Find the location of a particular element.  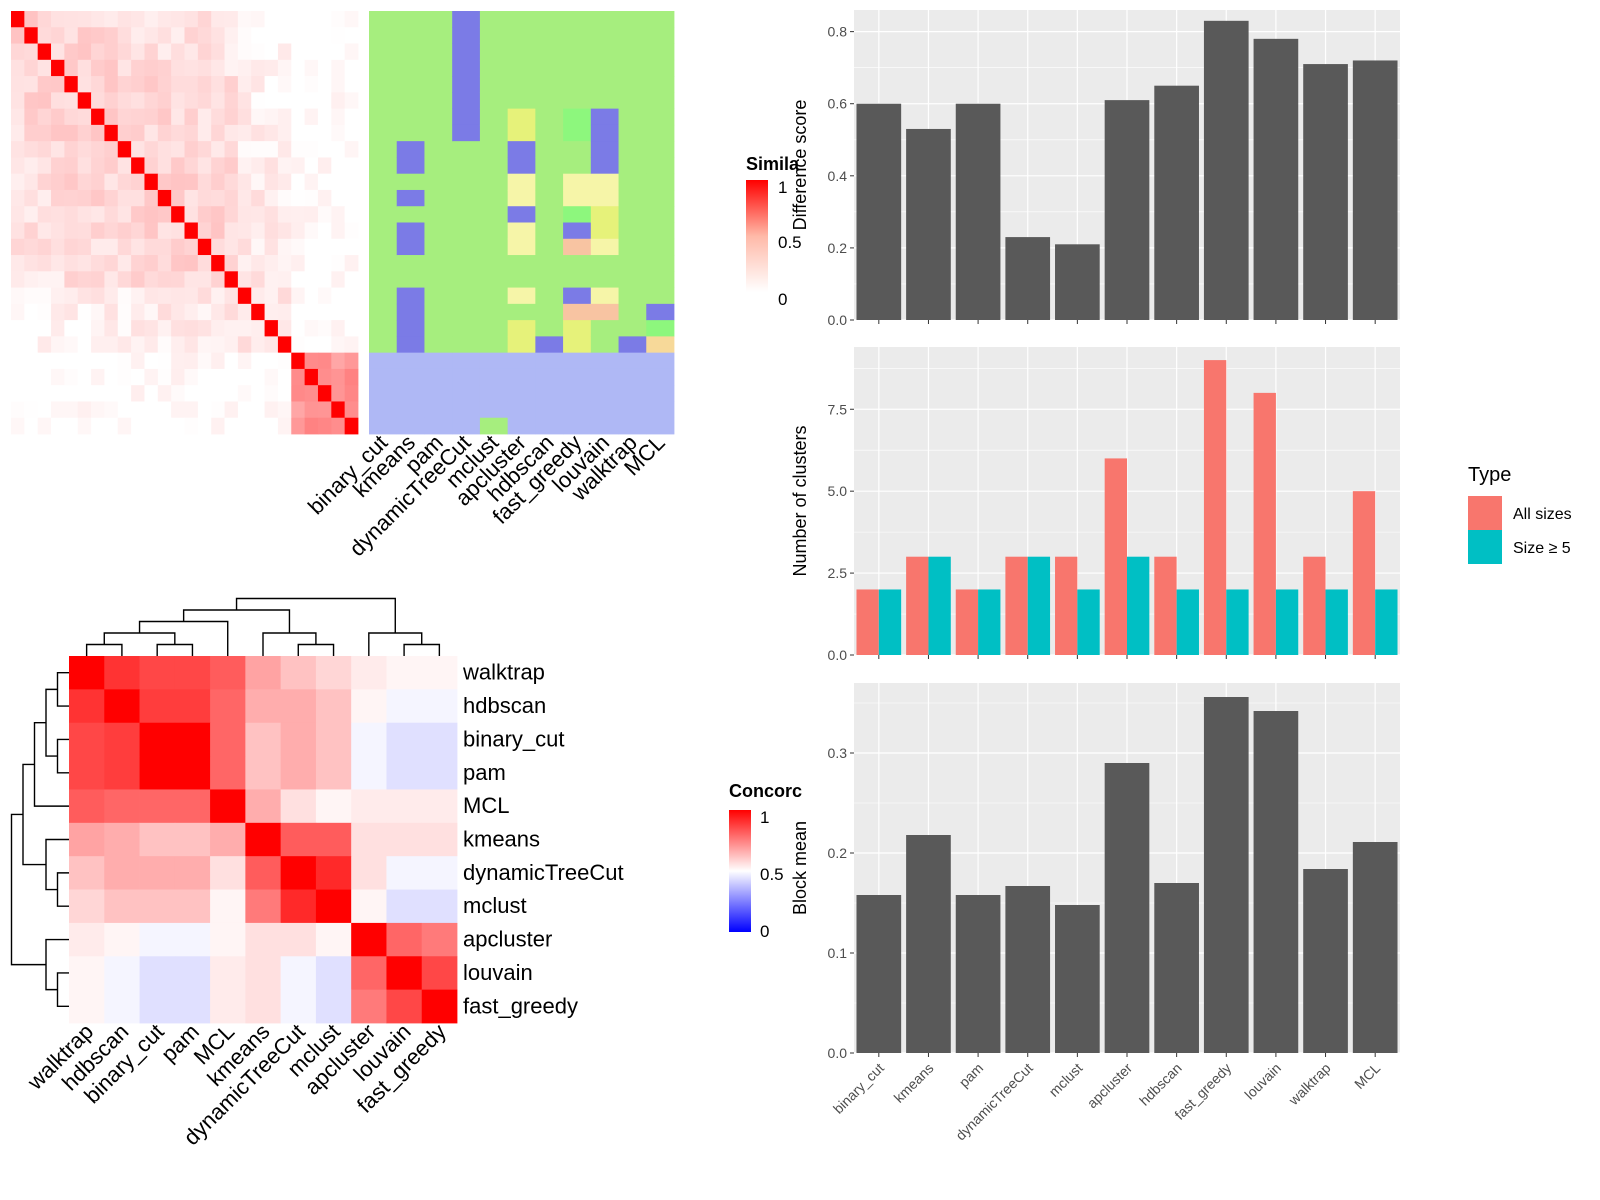

concordance-row-label: binary_cut is located at coordinates (514, 738).